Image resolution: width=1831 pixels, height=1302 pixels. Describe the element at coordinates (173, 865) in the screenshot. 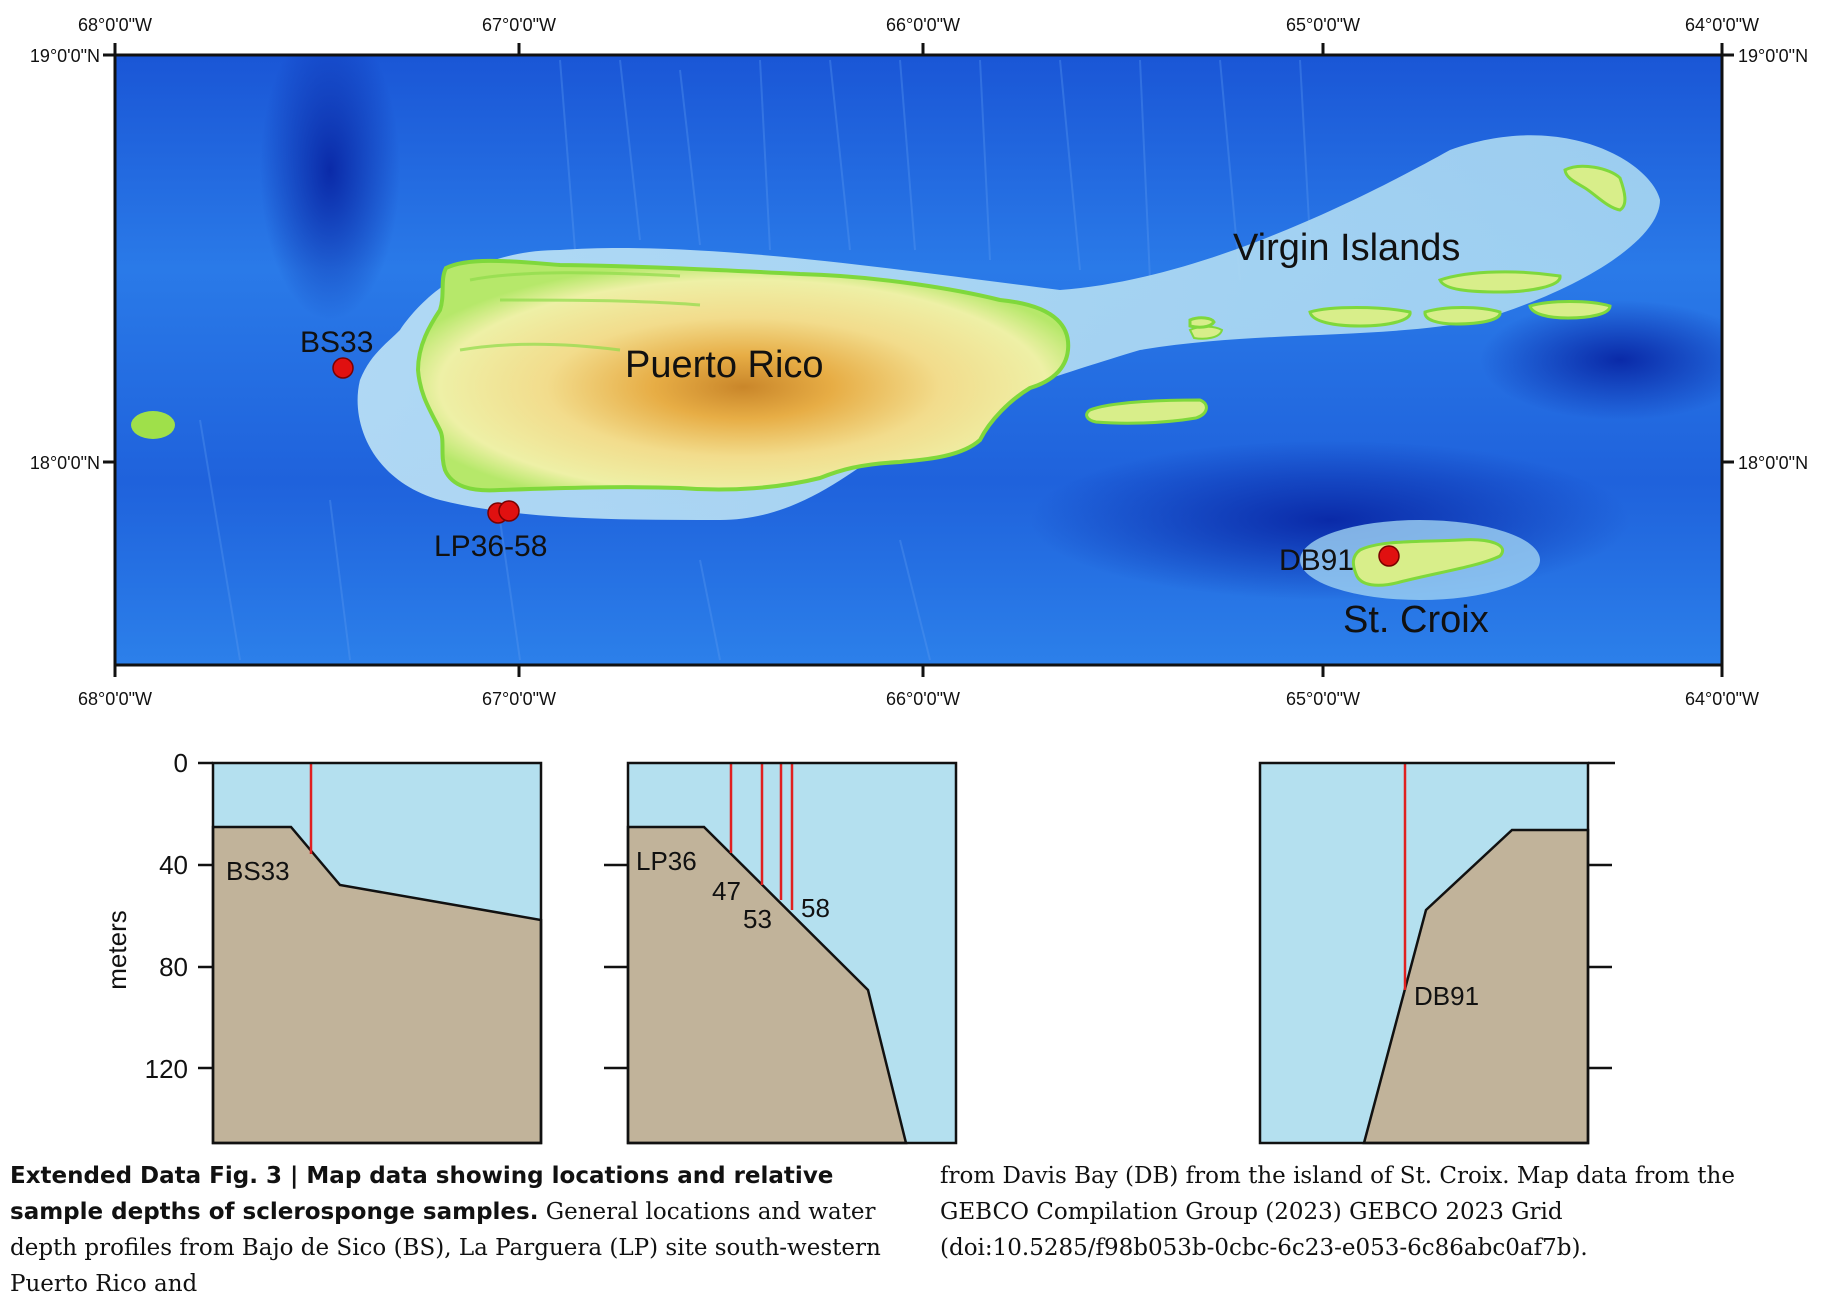

I see `y-tick-40: 40` at that location.